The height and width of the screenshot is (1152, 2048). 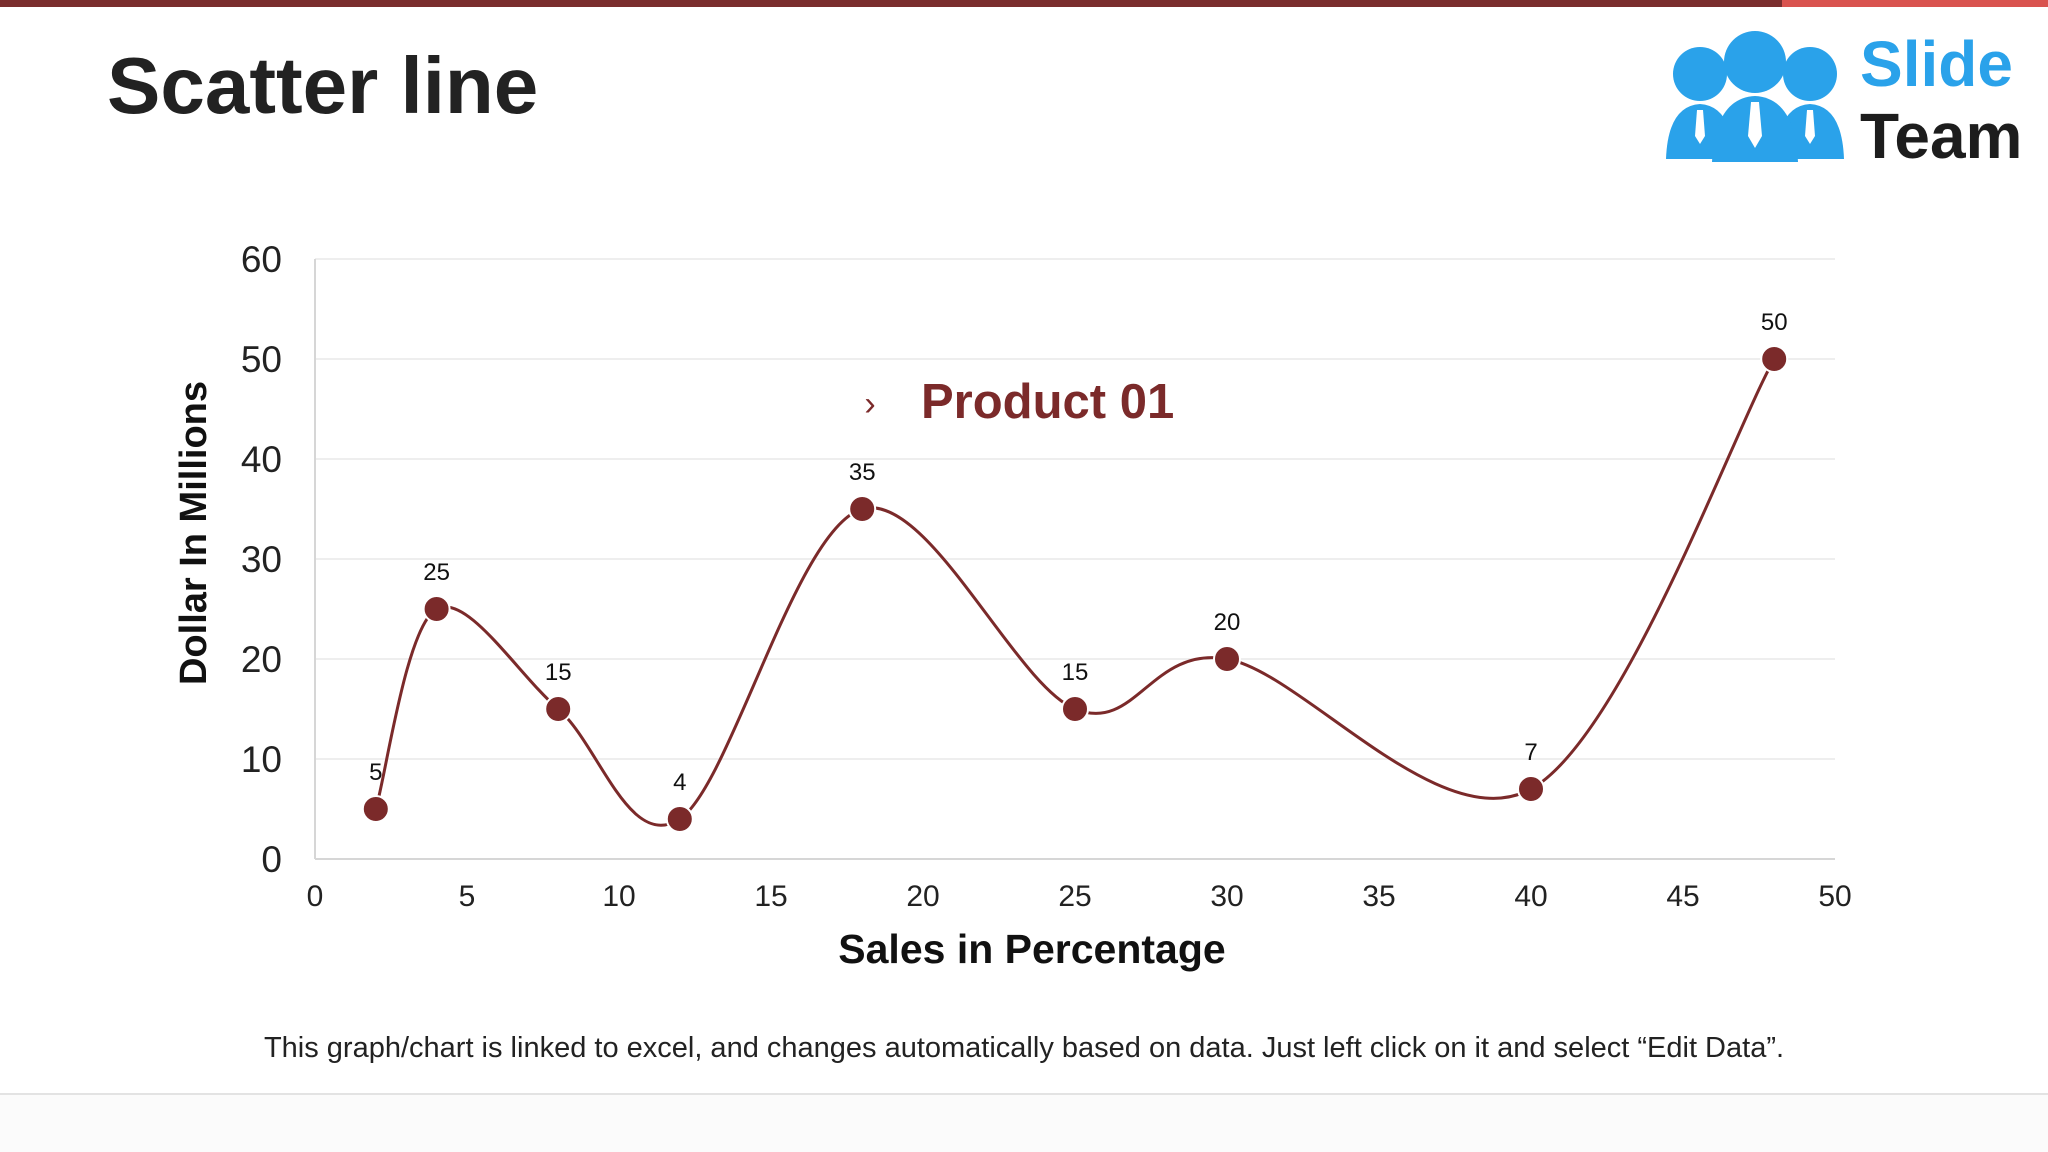 What do you see at coordinates (261, 359) in the screenshot?
I see `y-tick-label-50: 50` at bounding box center [261, 359].